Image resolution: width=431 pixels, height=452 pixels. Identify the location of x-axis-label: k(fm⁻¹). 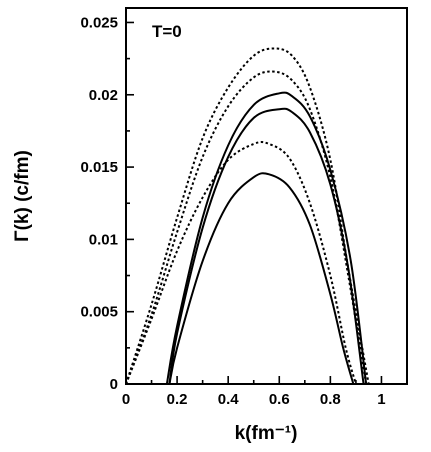
(266, 433).